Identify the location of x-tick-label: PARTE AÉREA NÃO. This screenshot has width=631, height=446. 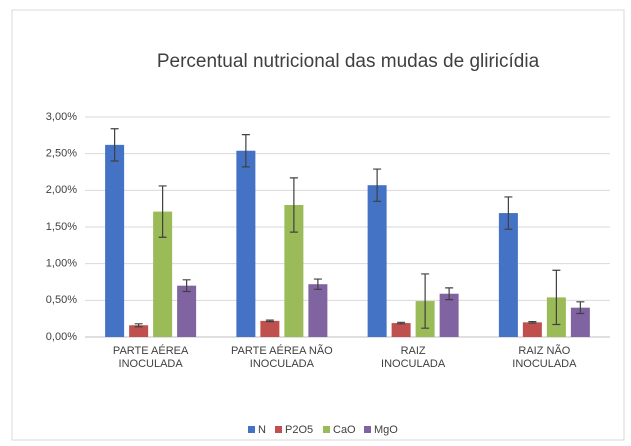
(282, 350).